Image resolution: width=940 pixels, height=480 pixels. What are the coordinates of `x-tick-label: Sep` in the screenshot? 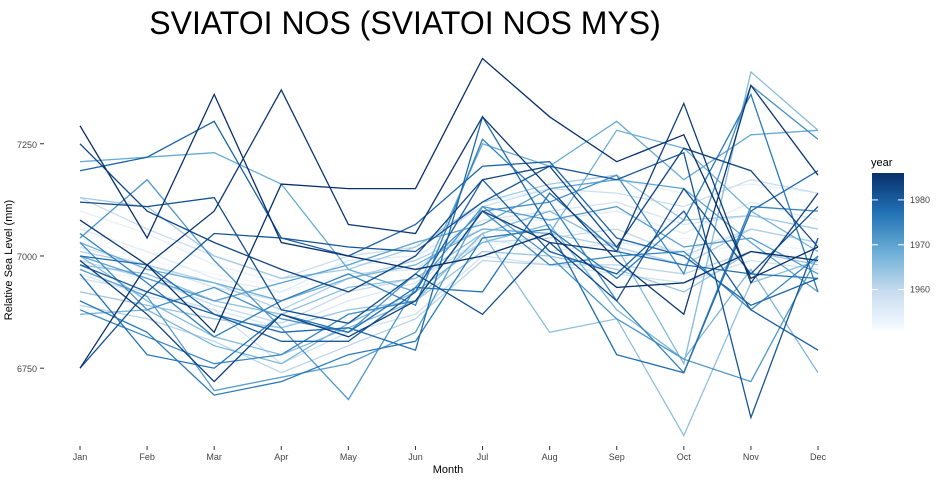 It's located at (617, 457).